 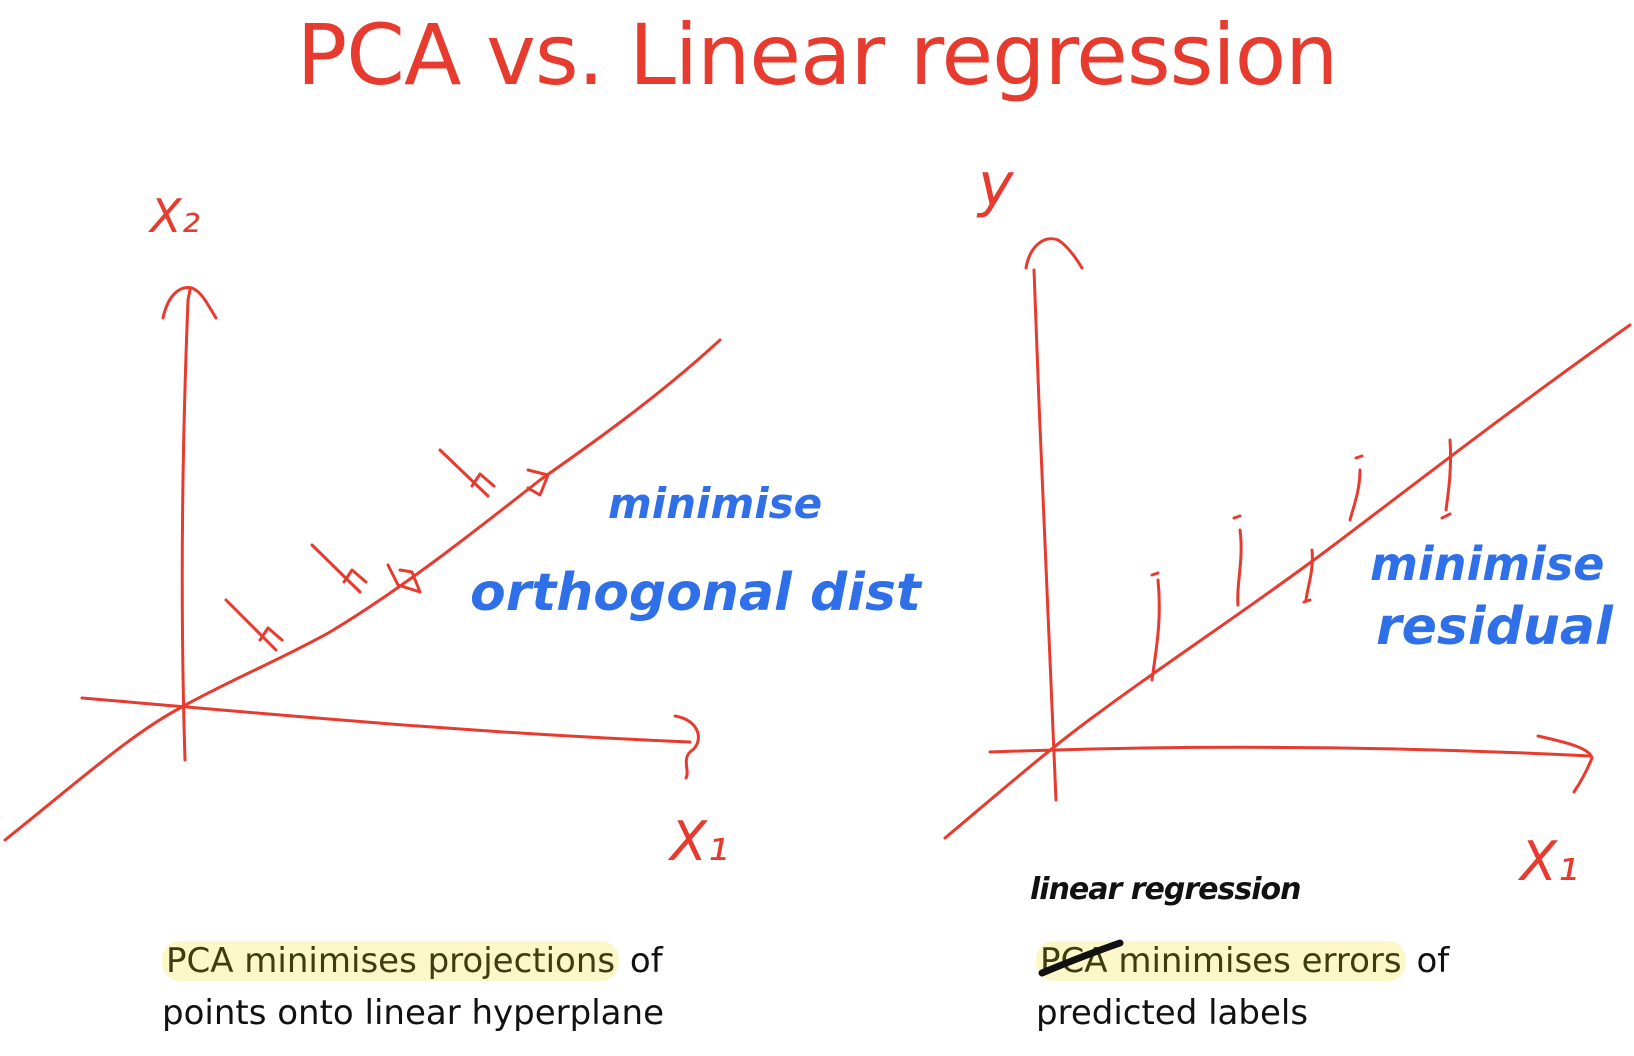 I want to click on pca-caption-highlight: PCA minimises projections, so click(x=391, y=961).